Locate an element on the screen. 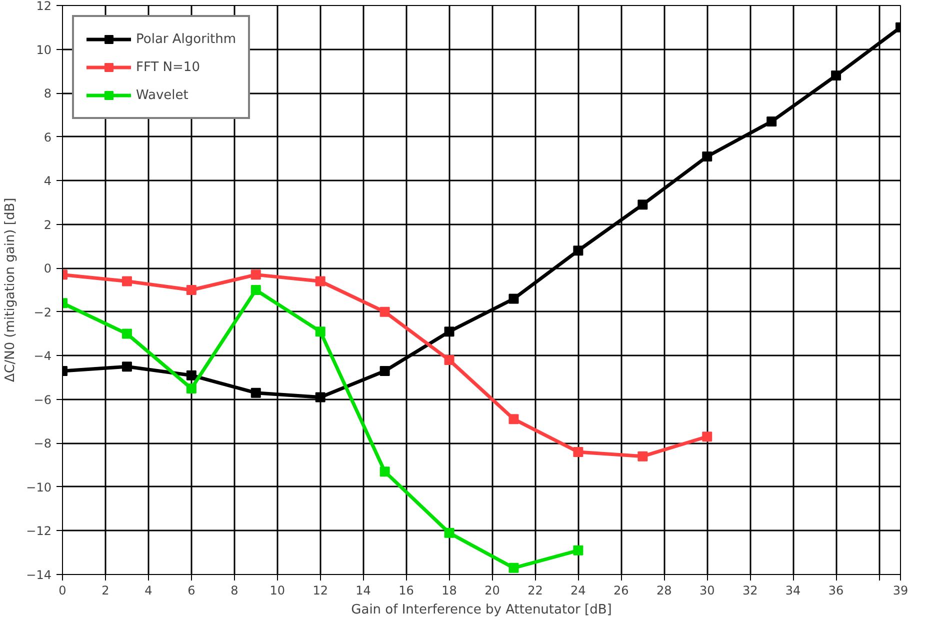 This screenshot has height=628, width=929. legend-label: Wavelet is located at coordinates (162, 95).